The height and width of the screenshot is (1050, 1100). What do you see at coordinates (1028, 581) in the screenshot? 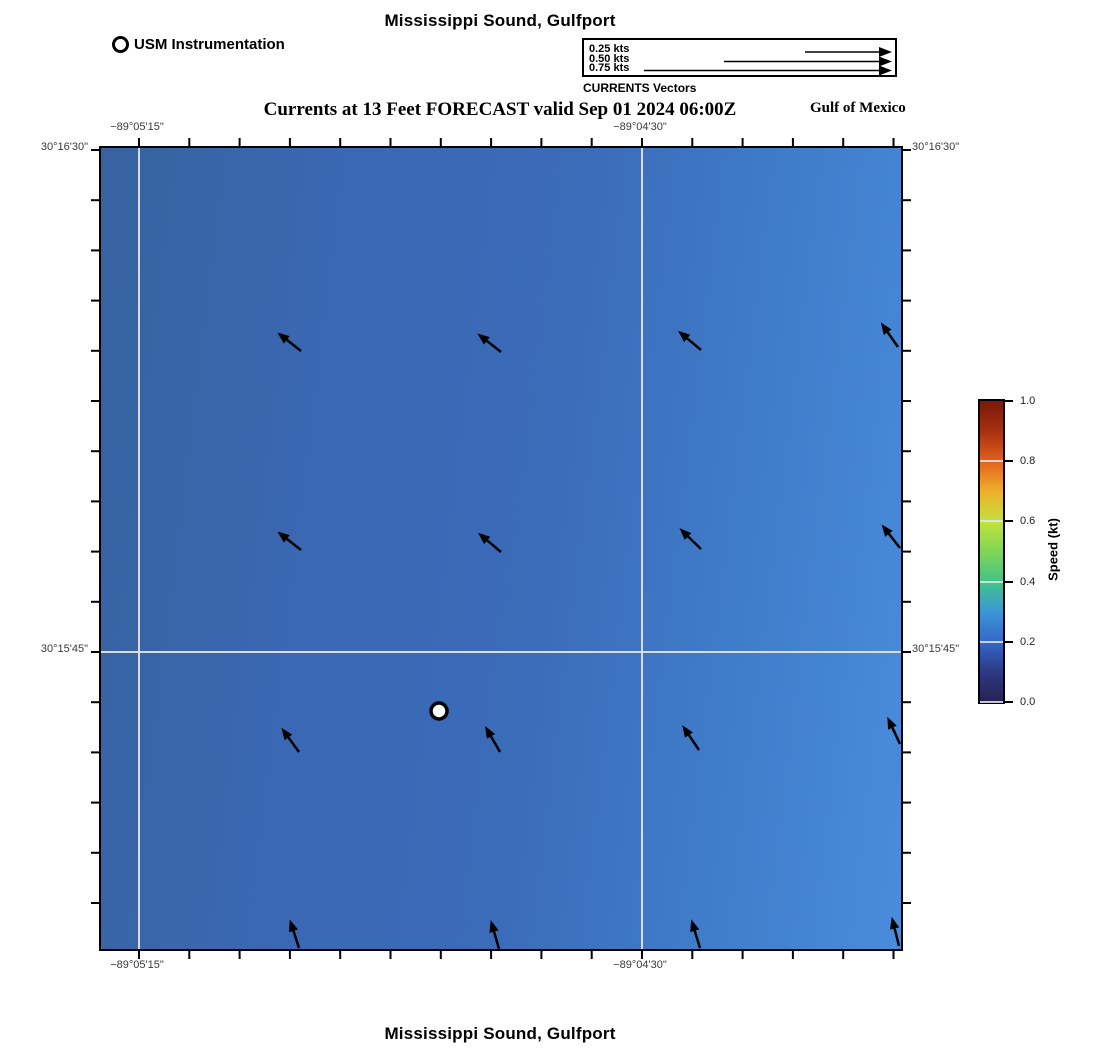
I see `colorbar-tick-label: 0.4` at bounding box center [1028, 581].